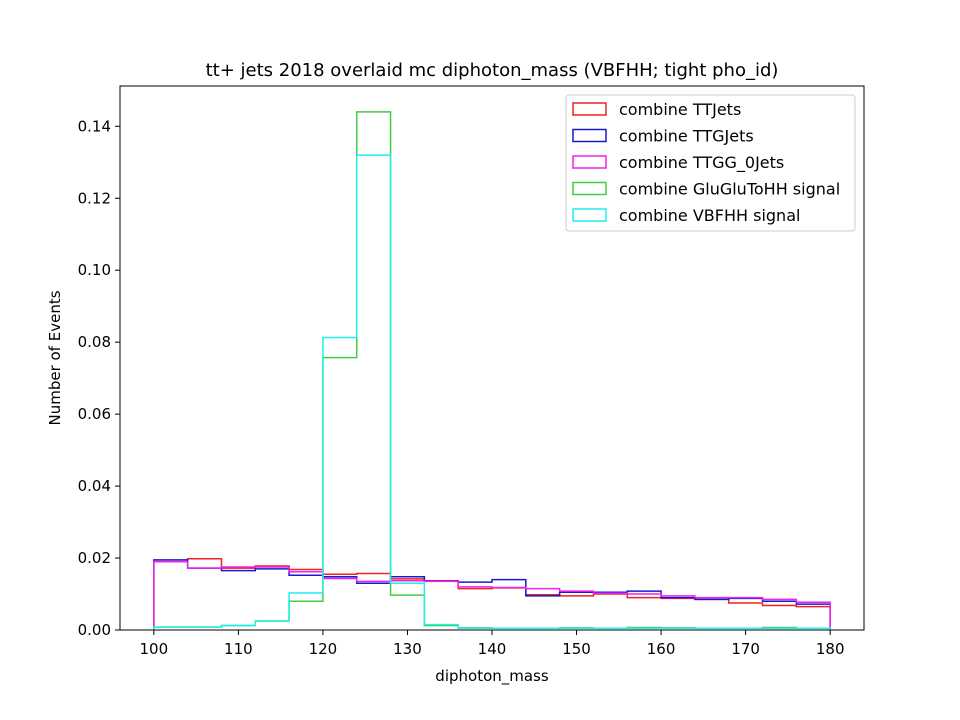 This screenshot has height=720, width=960. I want to click on x-axis-label: diphoton_mass, so click(492, 676).